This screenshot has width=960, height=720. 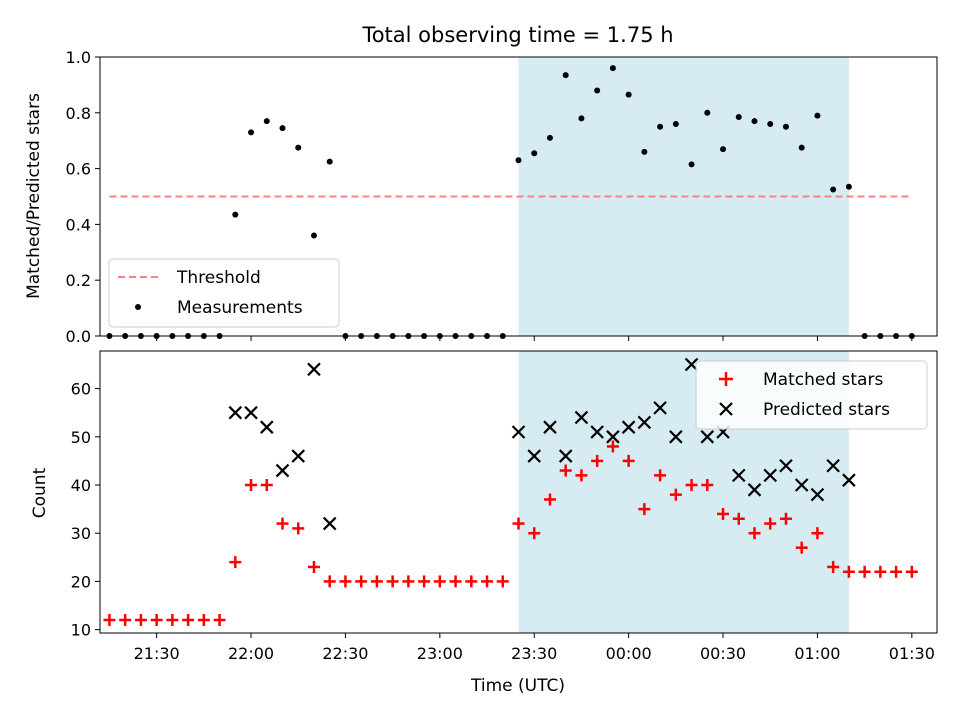 What do you see at coordinates (78, 224) in the screenshot?
I see `y-tick-label: 0.4` at bounding box center [78, 224].